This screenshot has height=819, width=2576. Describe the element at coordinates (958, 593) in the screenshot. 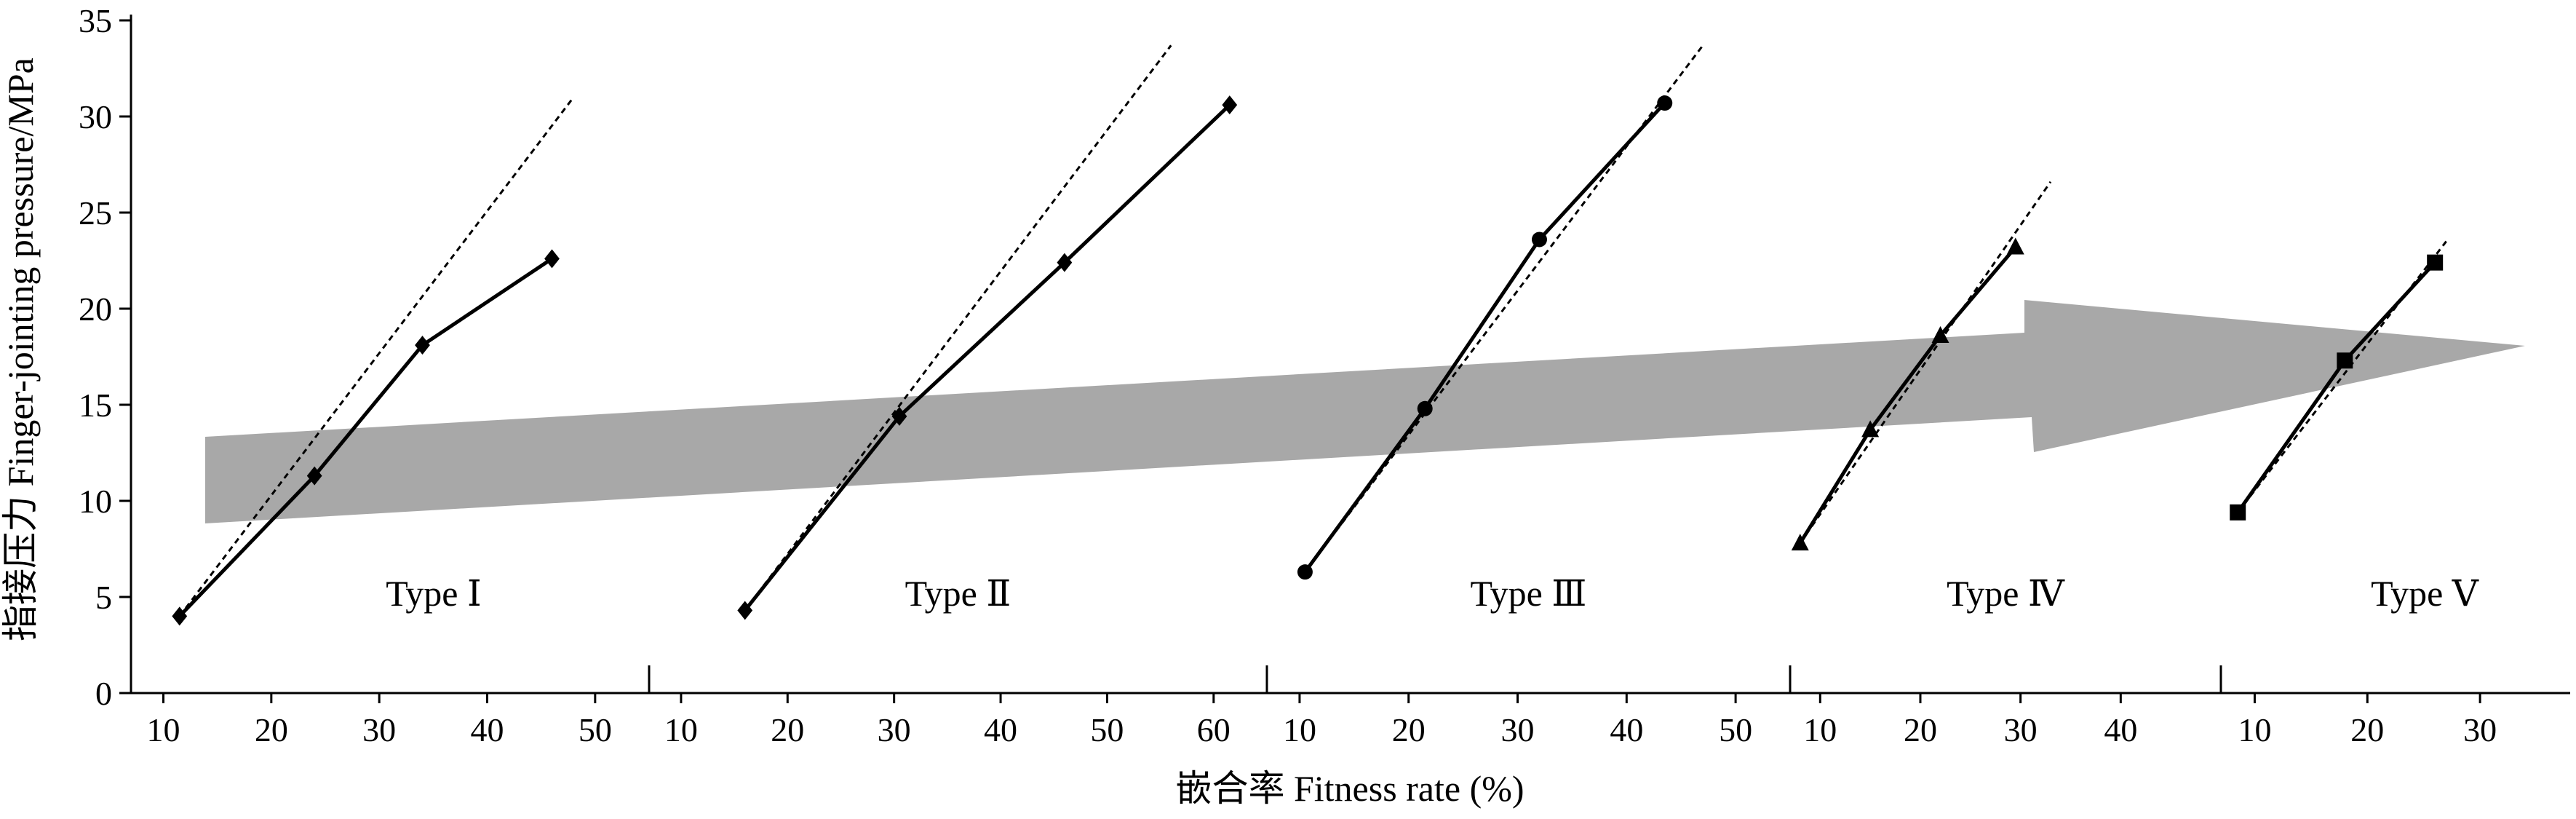

I see `type-label: Type Ⅱ` at that location.